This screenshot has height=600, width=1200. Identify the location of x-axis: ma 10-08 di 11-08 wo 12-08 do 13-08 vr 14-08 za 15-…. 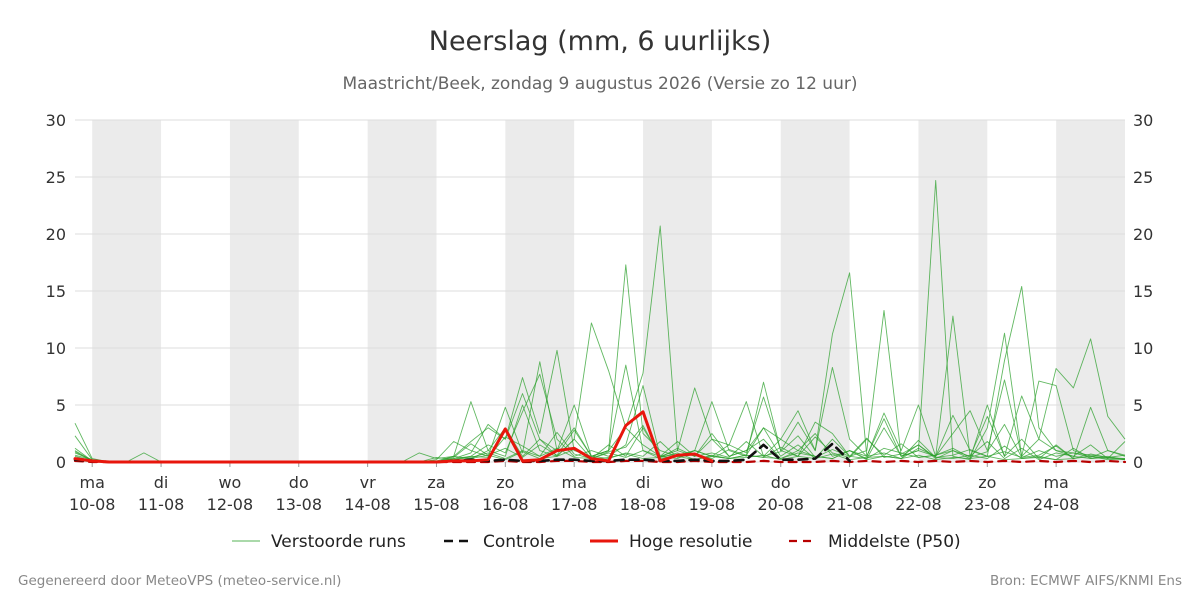
(574, 488).